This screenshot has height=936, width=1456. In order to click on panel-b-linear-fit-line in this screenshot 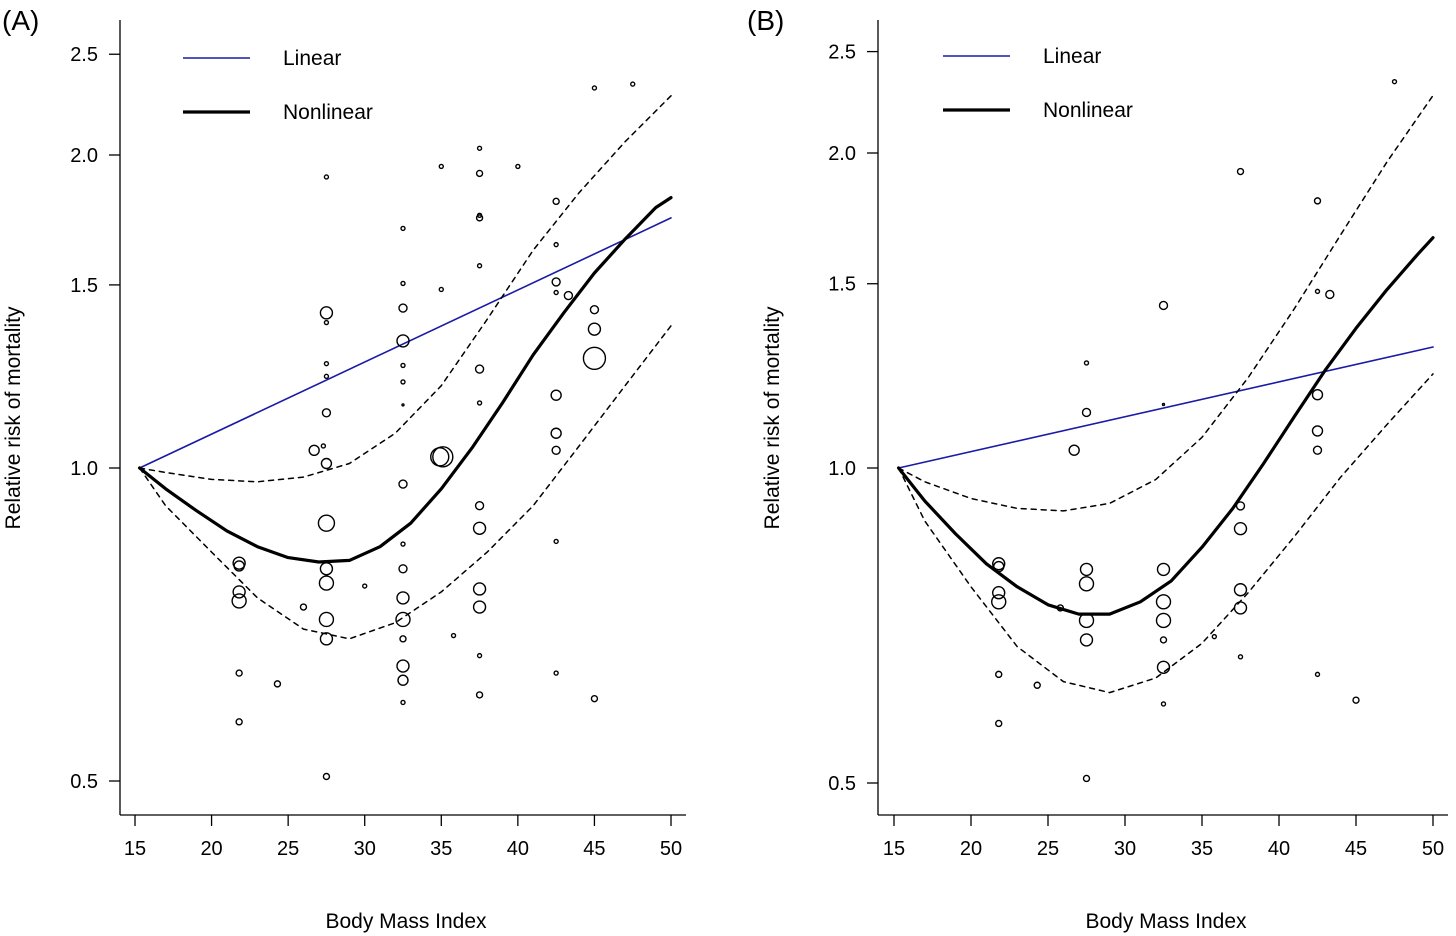, I will do `click(1165, 407)`.